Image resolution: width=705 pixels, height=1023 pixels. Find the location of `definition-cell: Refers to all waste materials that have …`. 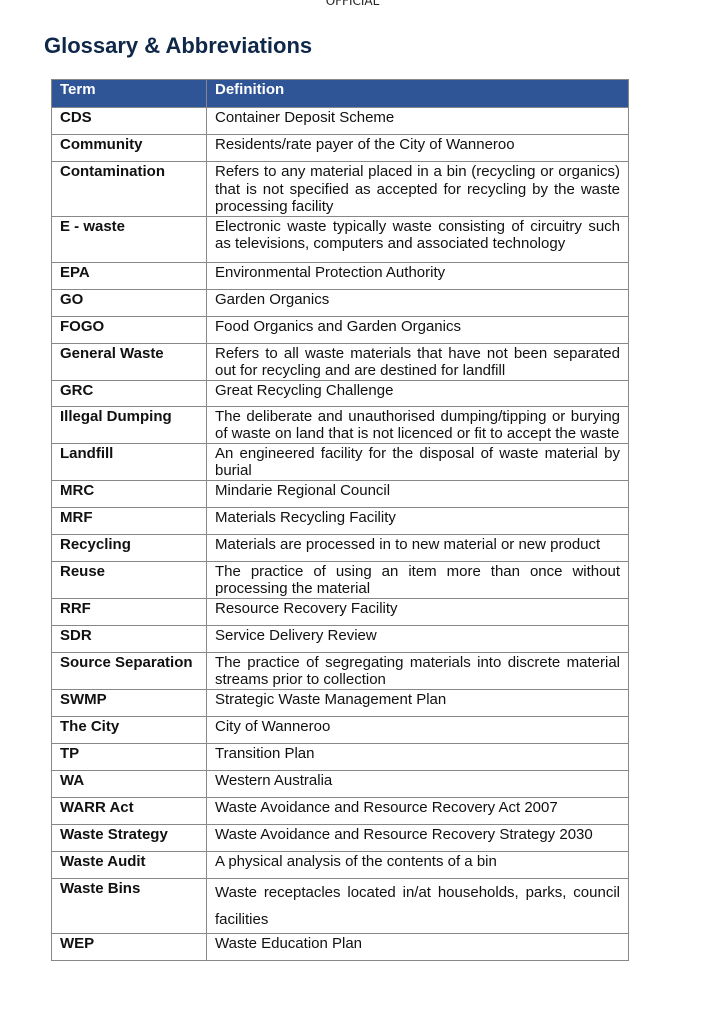

definition-cell: Refers to all waste materials that have … is located at coordinates (417, 361).